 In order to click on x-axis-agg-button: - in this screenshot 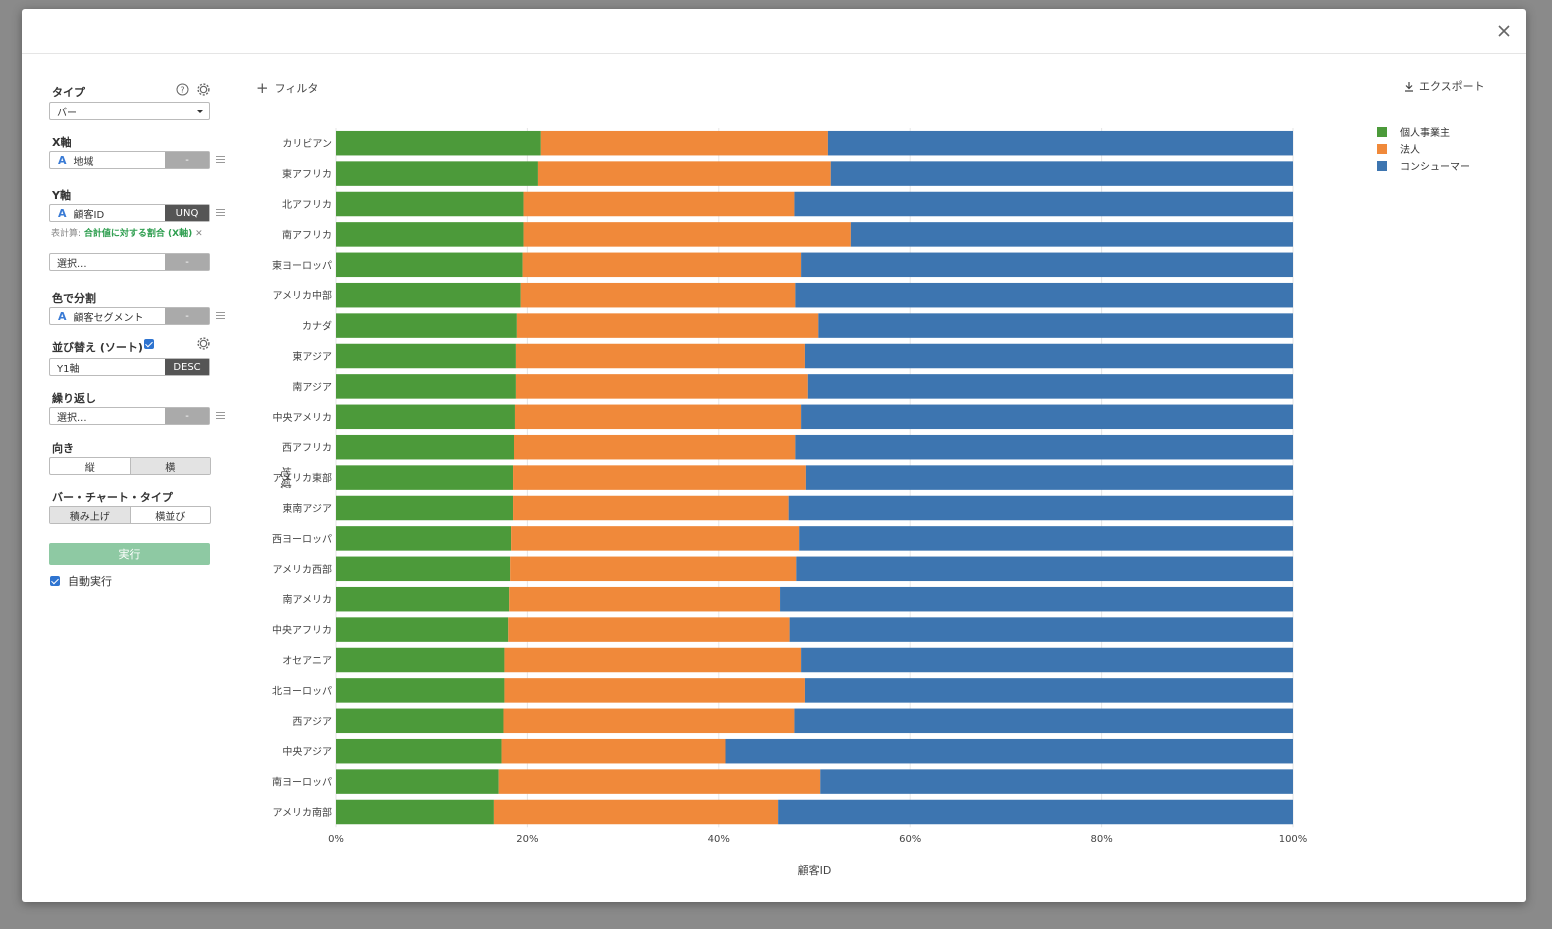, I will do `click(187, 160)`.